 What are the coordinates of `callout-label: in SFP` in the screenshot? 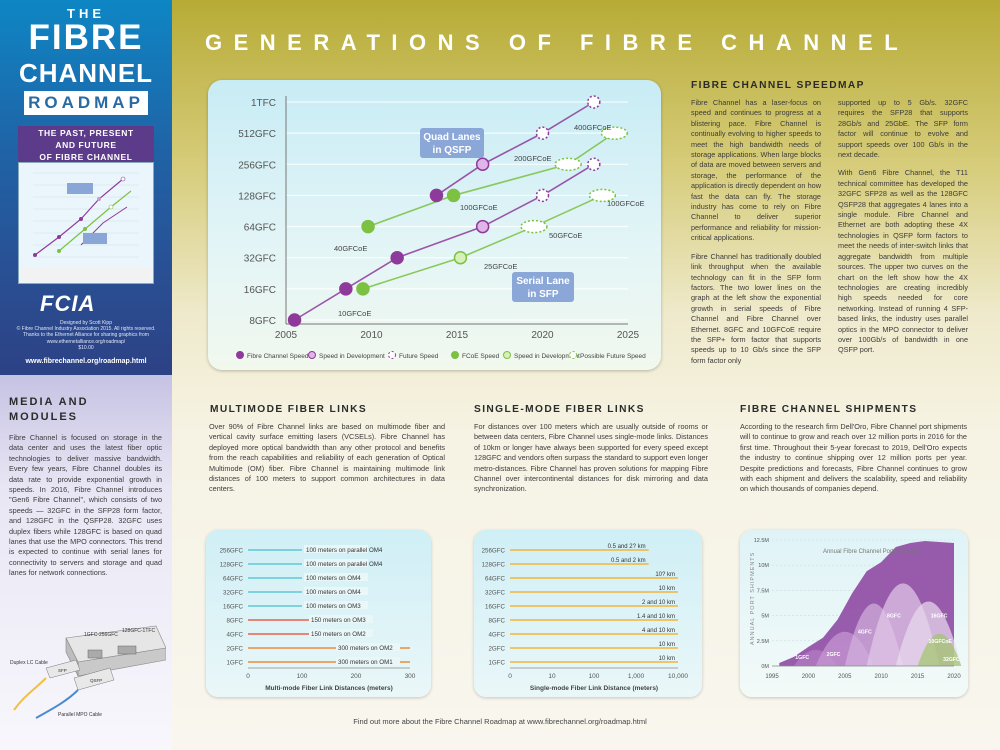 It's located at (542, 294).